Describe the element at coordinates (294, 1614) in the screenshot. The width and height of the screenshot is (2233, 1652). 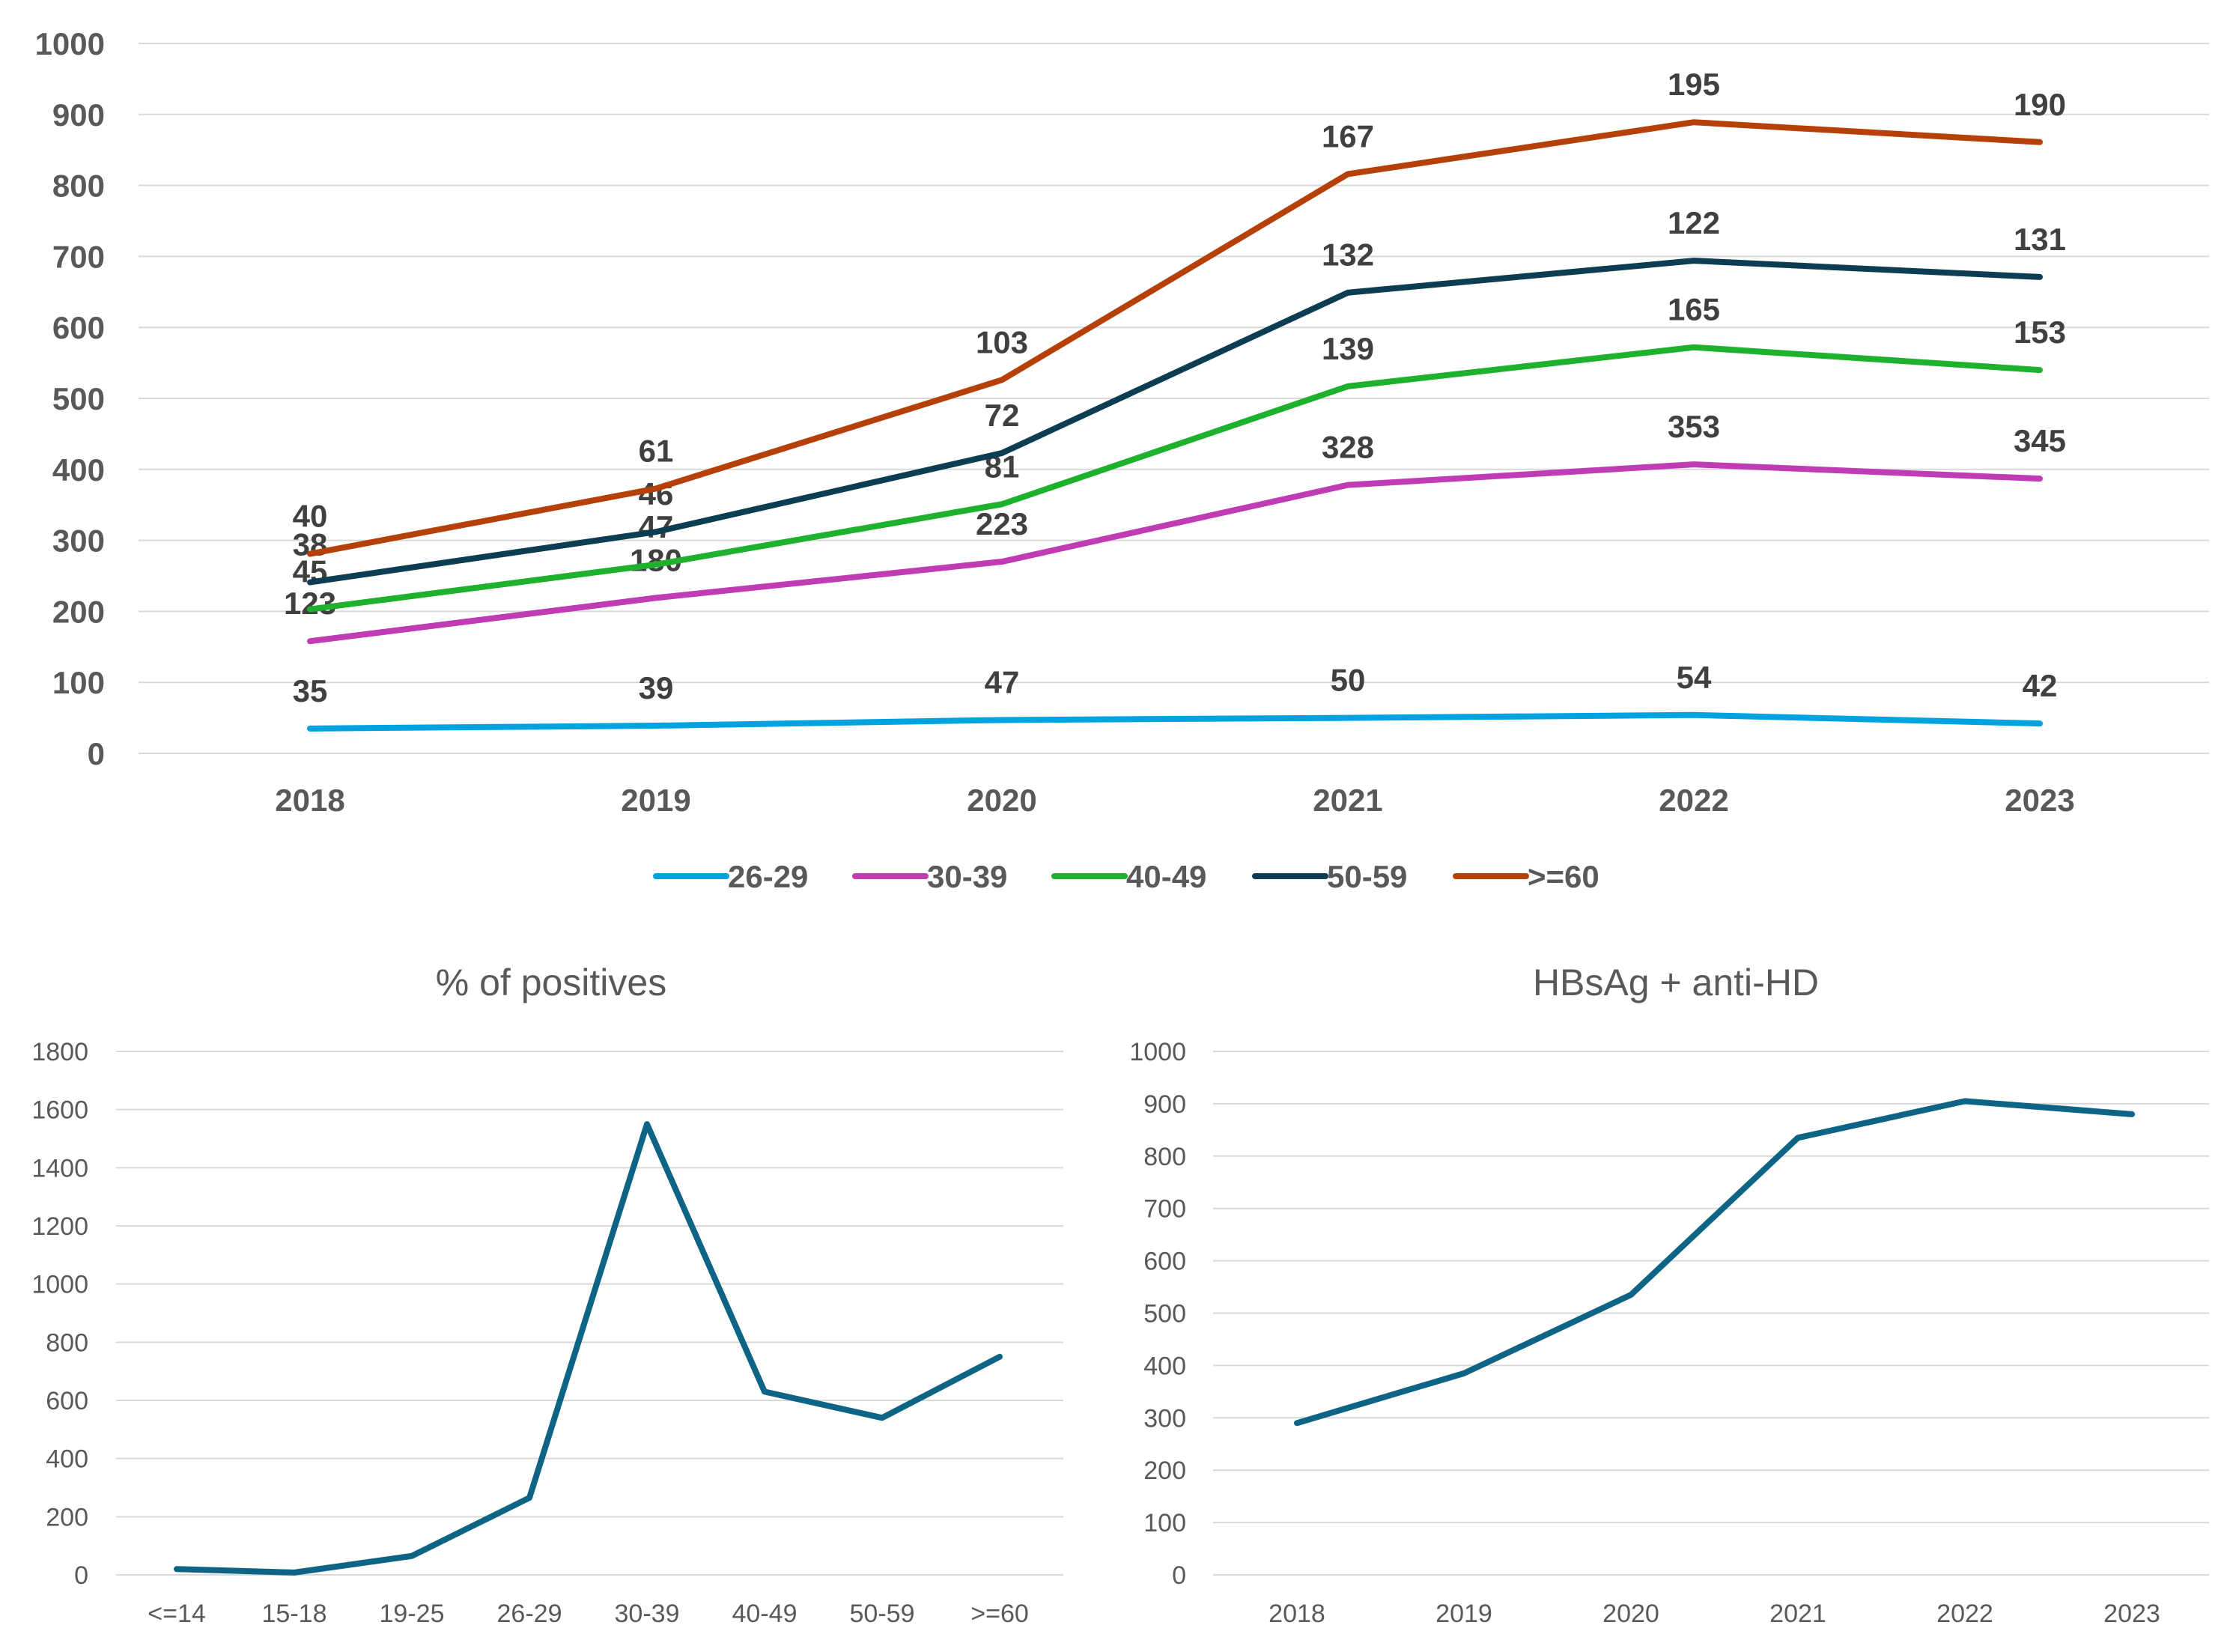
I see `x-tick-label: 15-18` at that location.